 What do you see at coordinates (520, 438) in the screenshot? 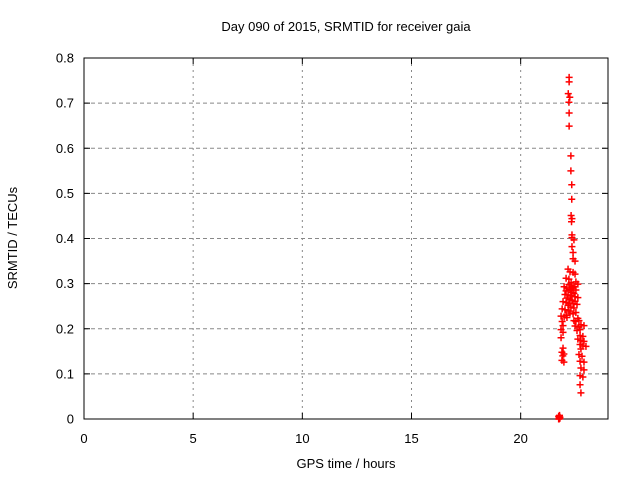
I see `x-tick-label: 20` at bounding box center [520, 438].